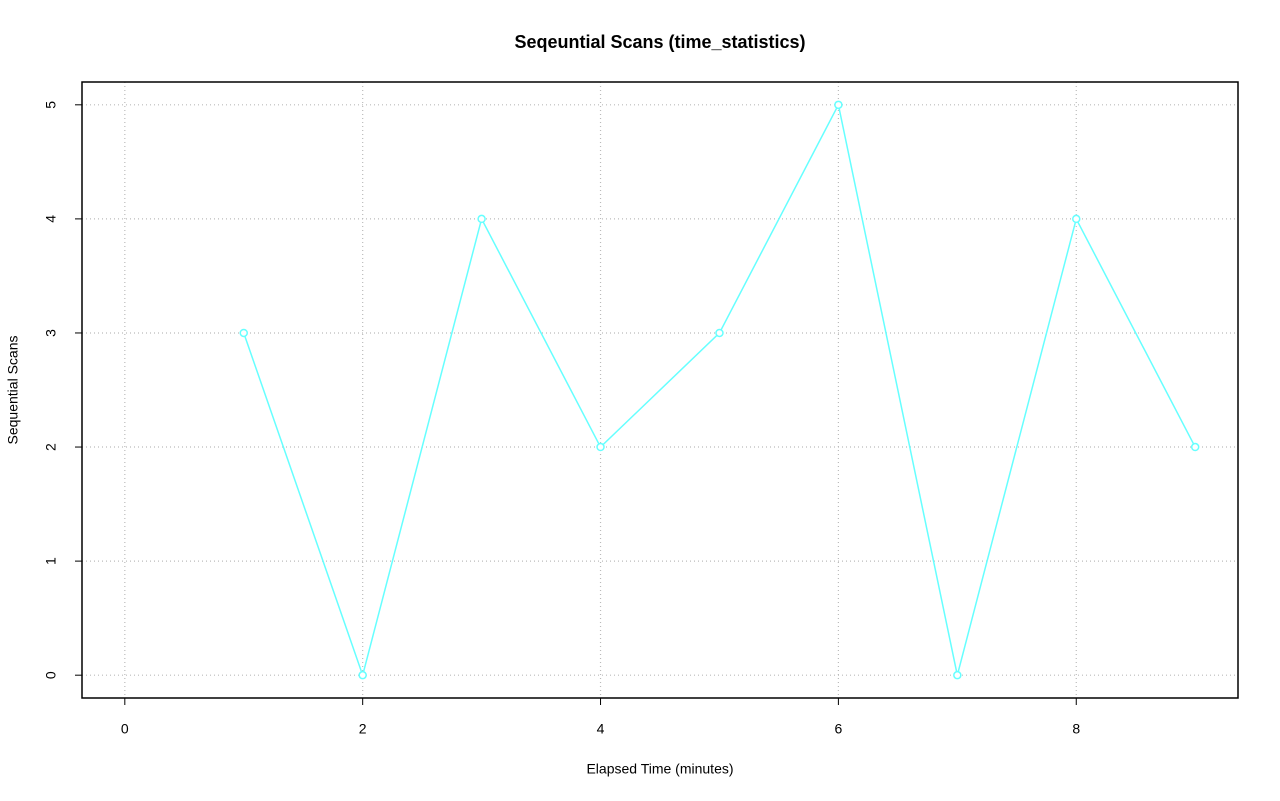 Image resolution: width=1280 pixels, height=801 pixels. What do you see at coordinates (51, 105) in the screenshot?
I see `y-tick-label: 5` at bounding box center [51, 105].